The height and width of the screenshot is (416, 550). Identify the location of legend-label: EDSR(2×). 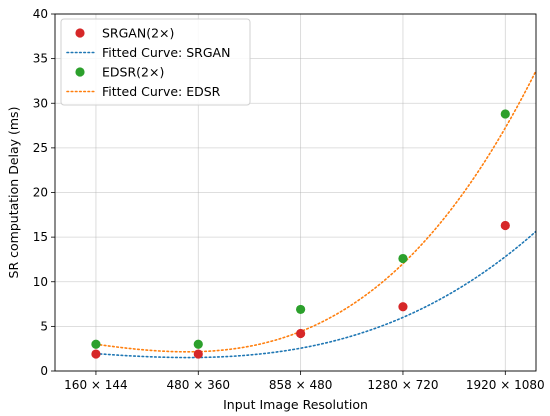
(133, 72).